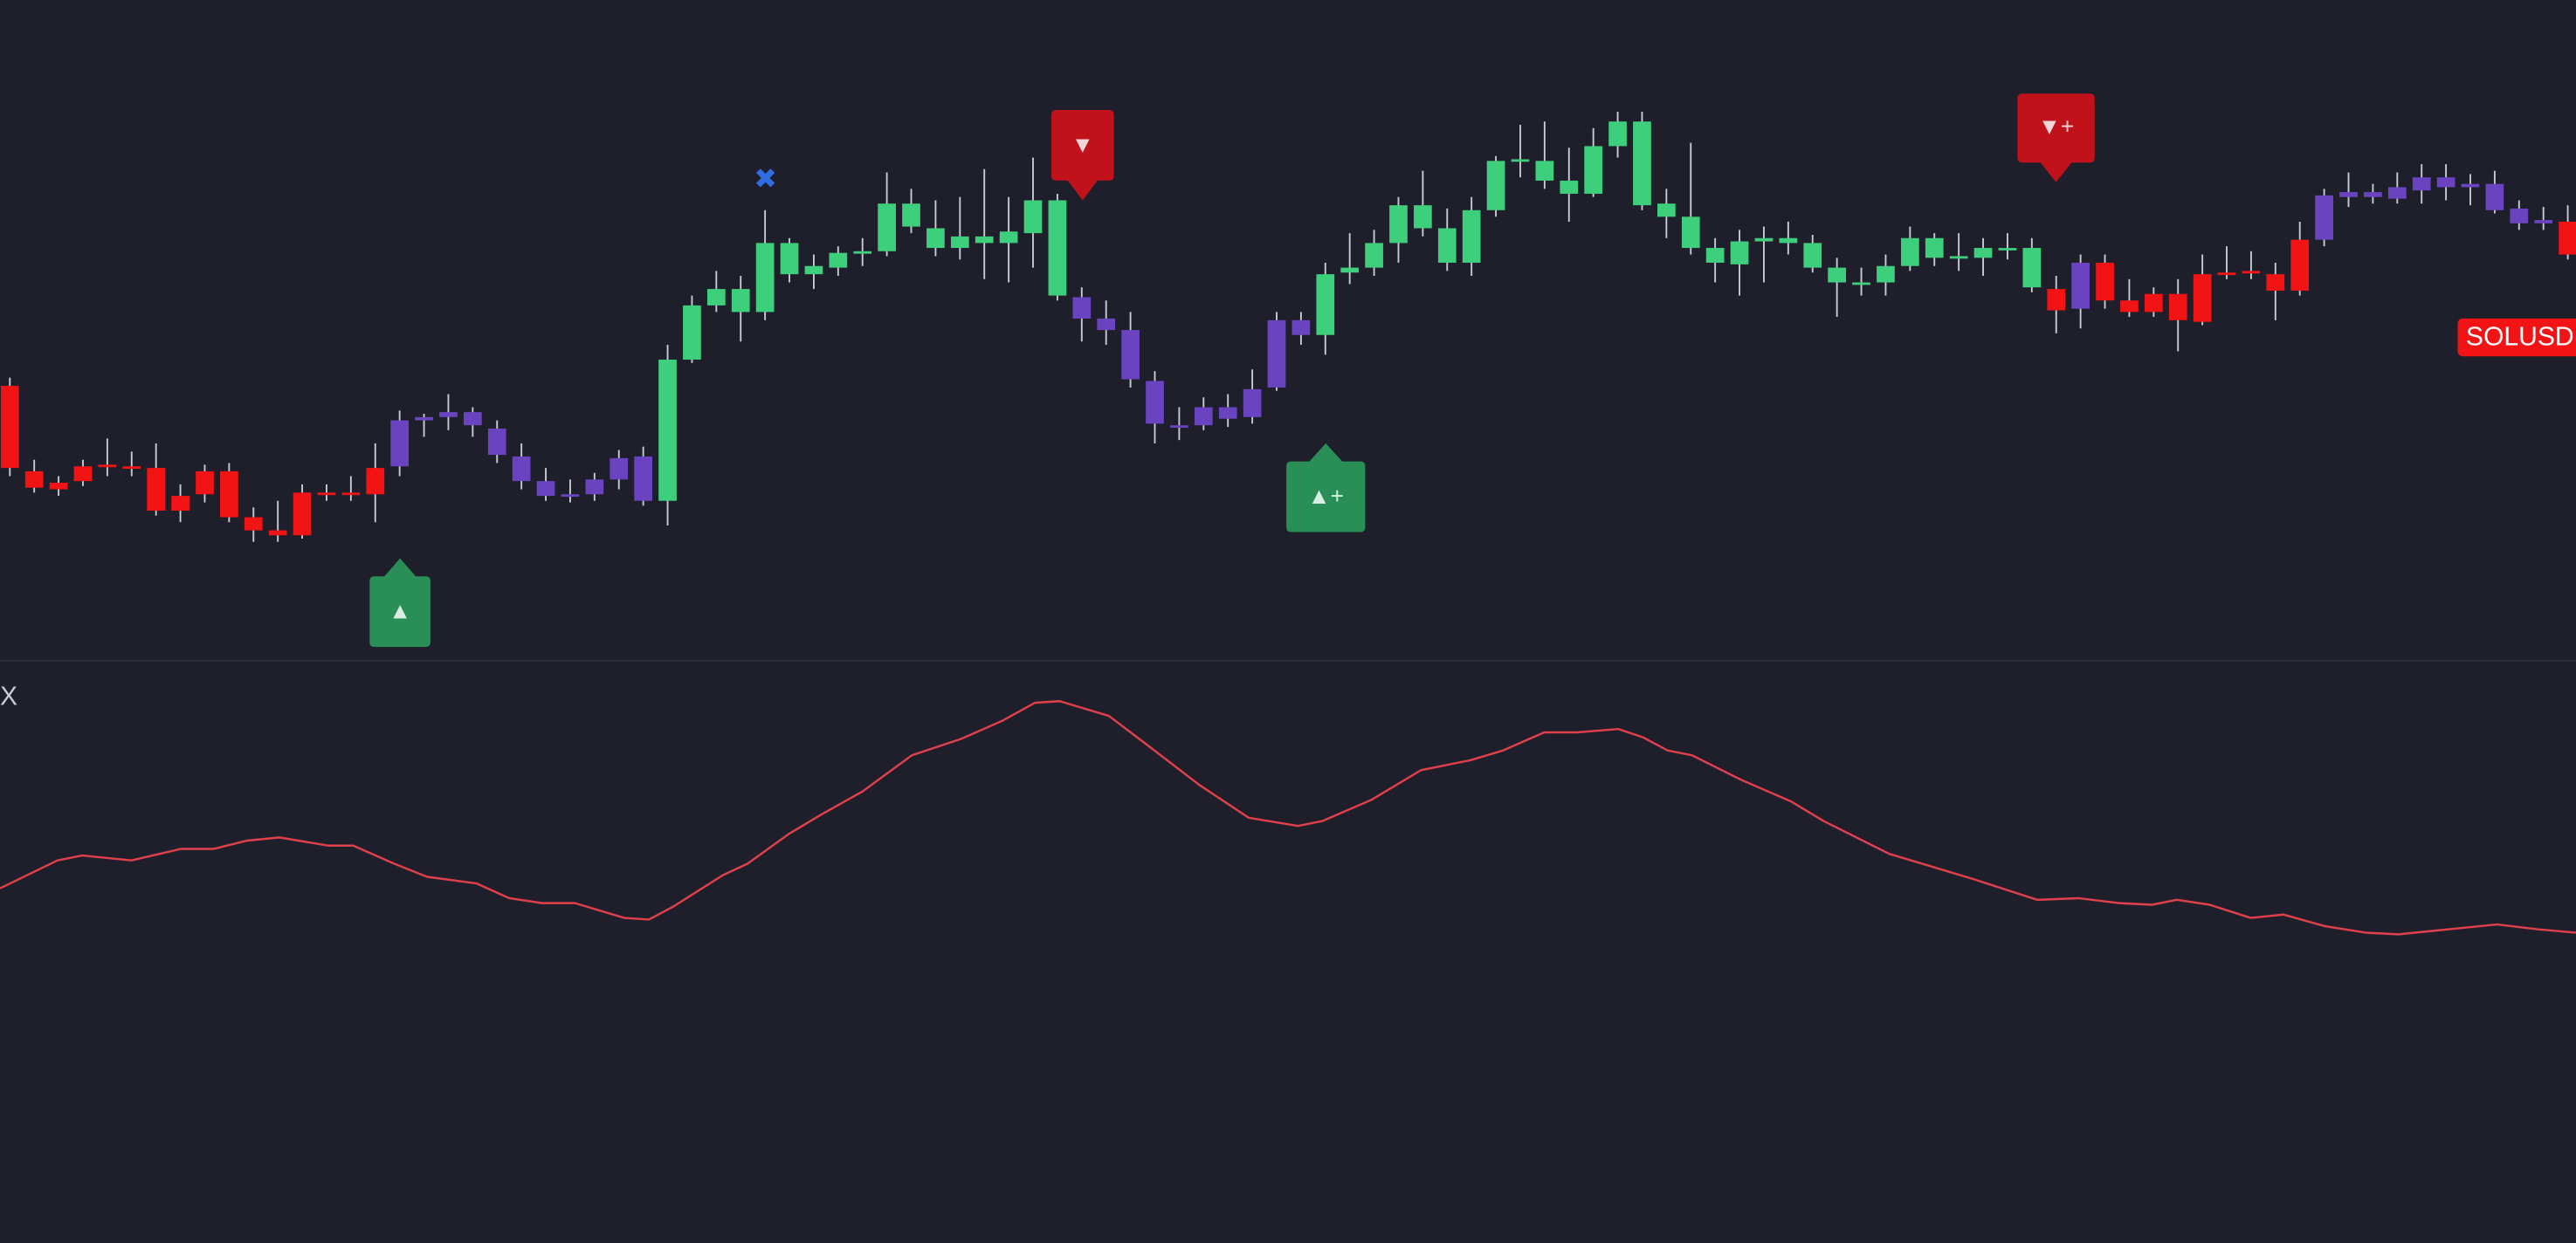 The image size is (2576, 1243). I want to click on indicator-label: X, so click(8, 696).